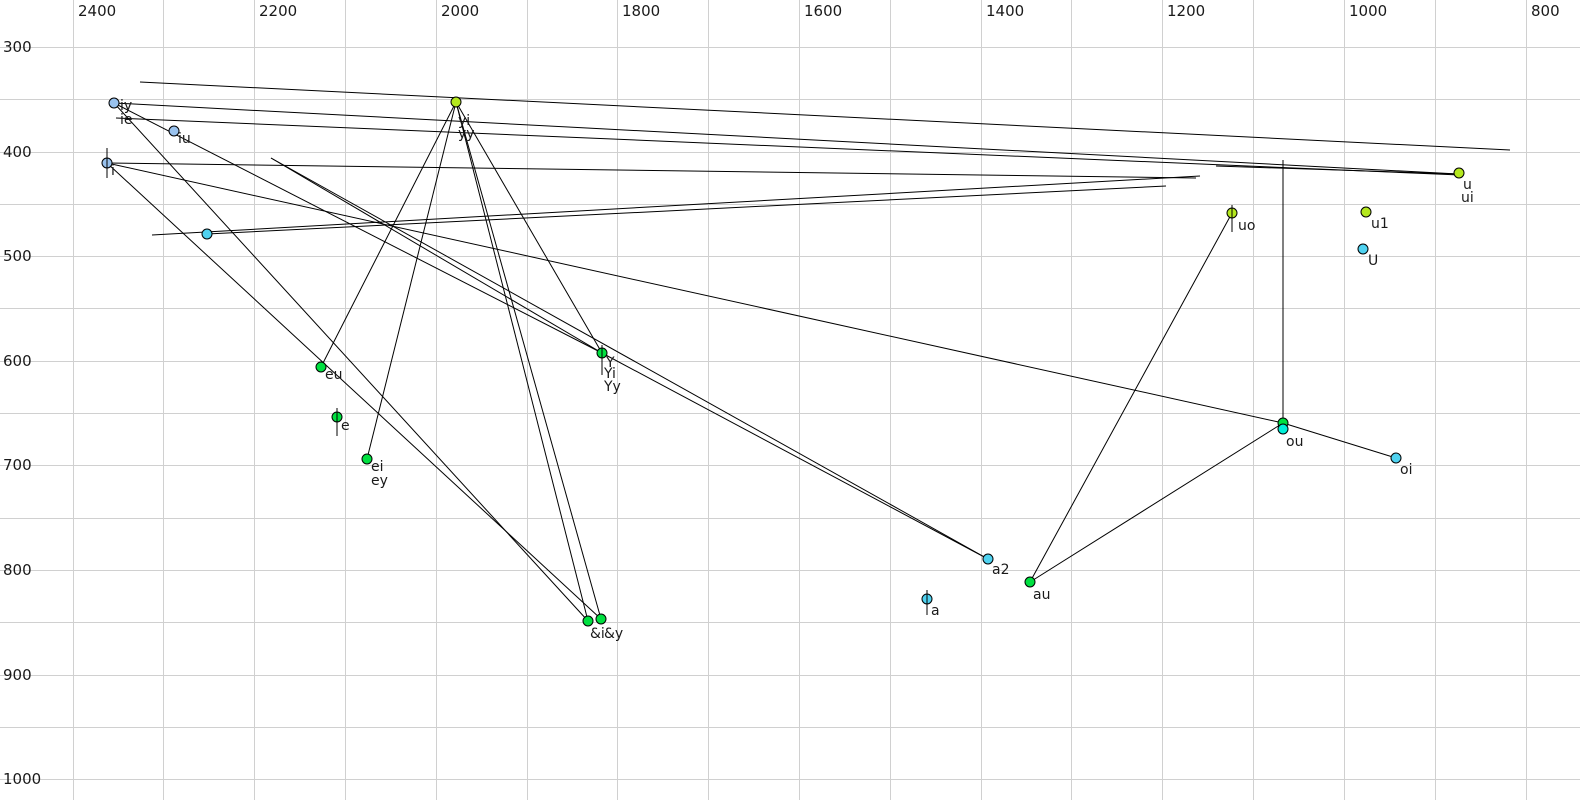 Image resolution: width=1580 pixels, height=800 pixels. What do you see at coordinates (97, 11) in the screenshot?
I see `x-tick-label-2400: 2400` at bounding box center [97, 11].